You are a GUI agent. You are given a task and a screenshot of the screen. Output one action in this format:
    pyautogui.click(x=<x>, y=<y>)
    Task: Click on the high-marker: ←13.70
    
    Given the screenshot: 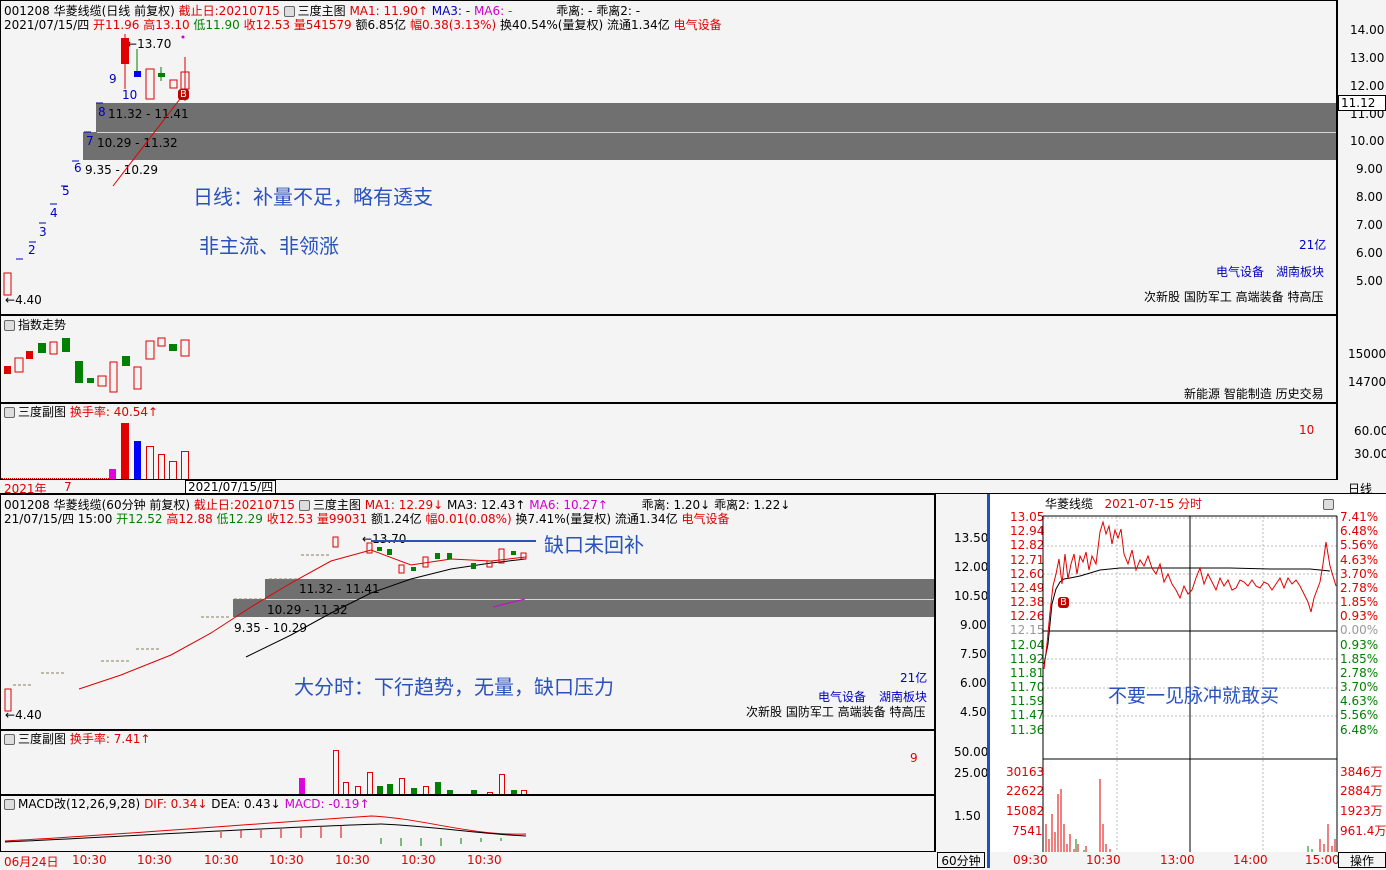 What is the action you would take?
    pyautogui.click(x=149, y=44)
    